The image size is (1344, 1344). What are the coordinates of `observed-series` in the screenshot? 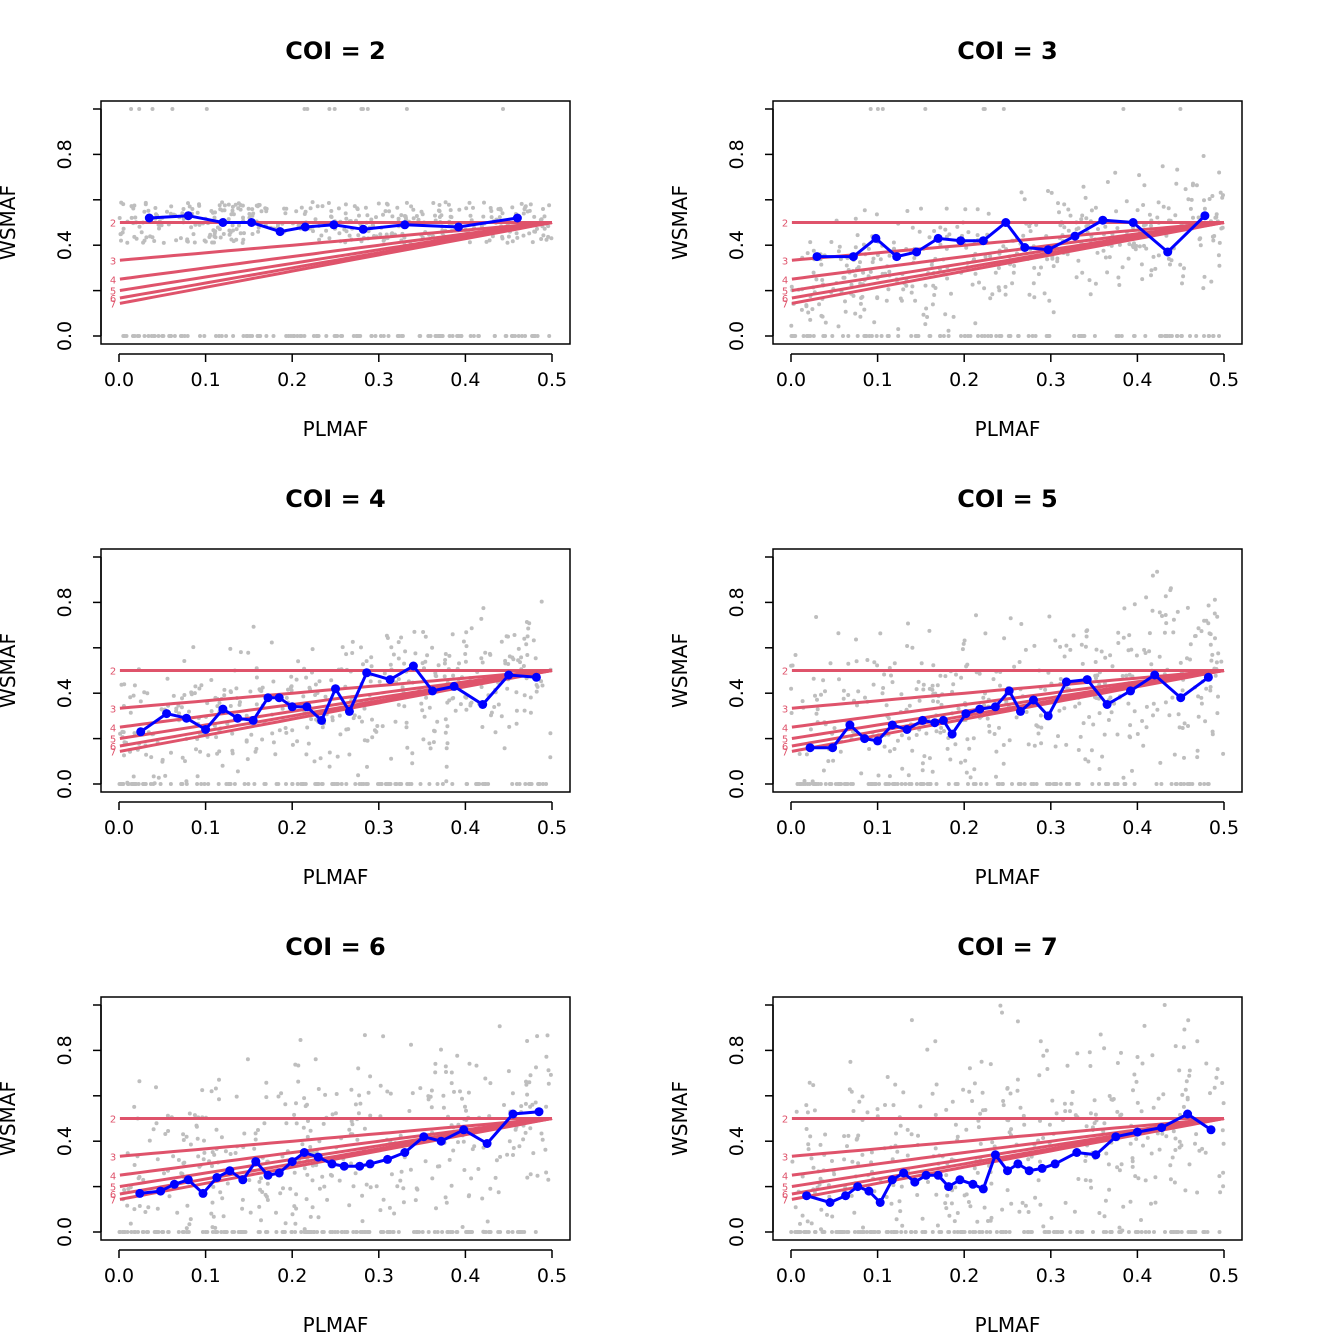 It's located at (1009, 1158).